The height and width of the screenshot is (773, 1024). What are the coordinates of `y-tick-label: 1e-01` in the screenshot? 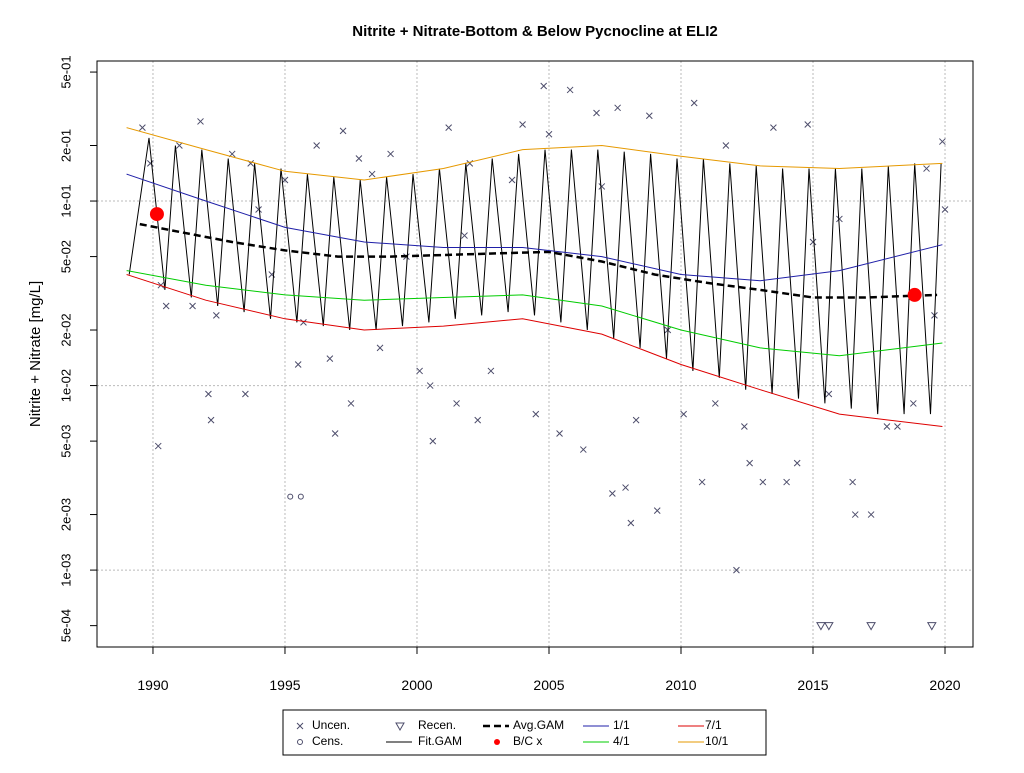 It's located at (65, 200).